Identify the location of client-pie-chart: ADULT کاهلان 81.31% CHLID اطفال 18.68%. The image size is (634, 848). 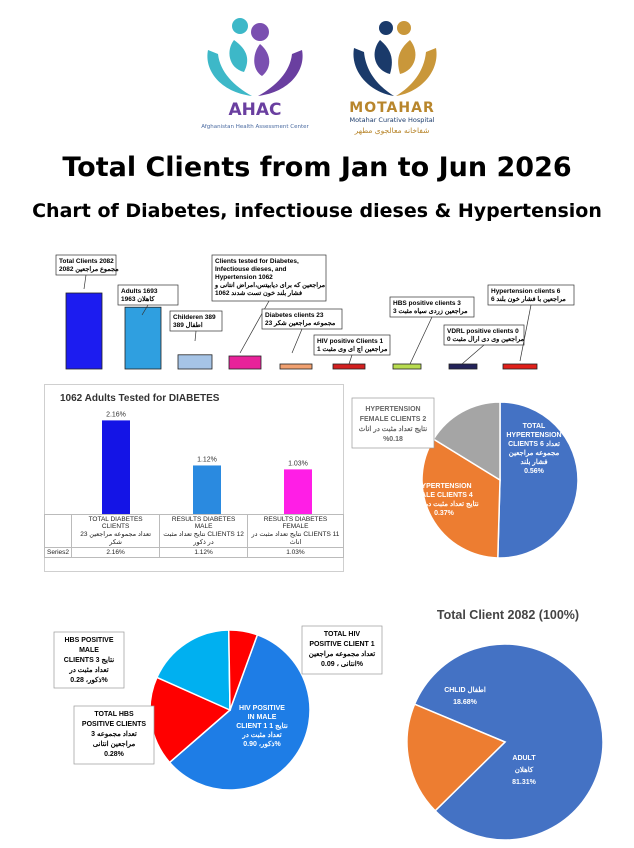
(505, 742).